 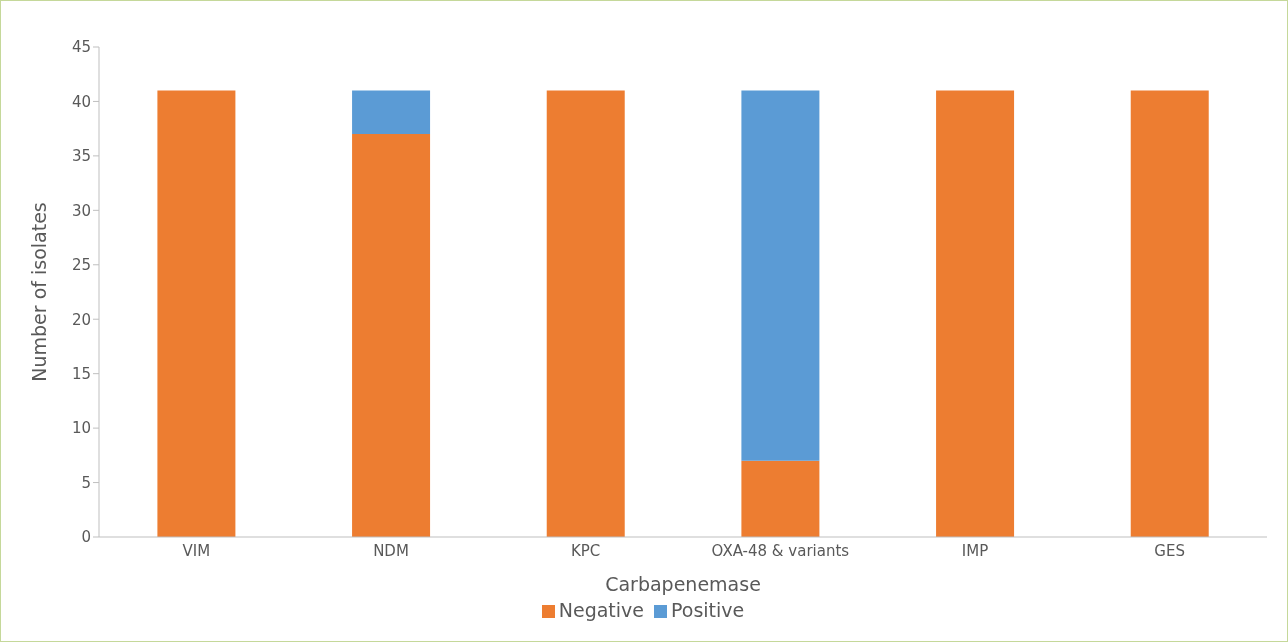 What do you see at coordinates (81, 428) in the screenshot?
I see `y-tick-label: 10` at bounding box center [81, 428].